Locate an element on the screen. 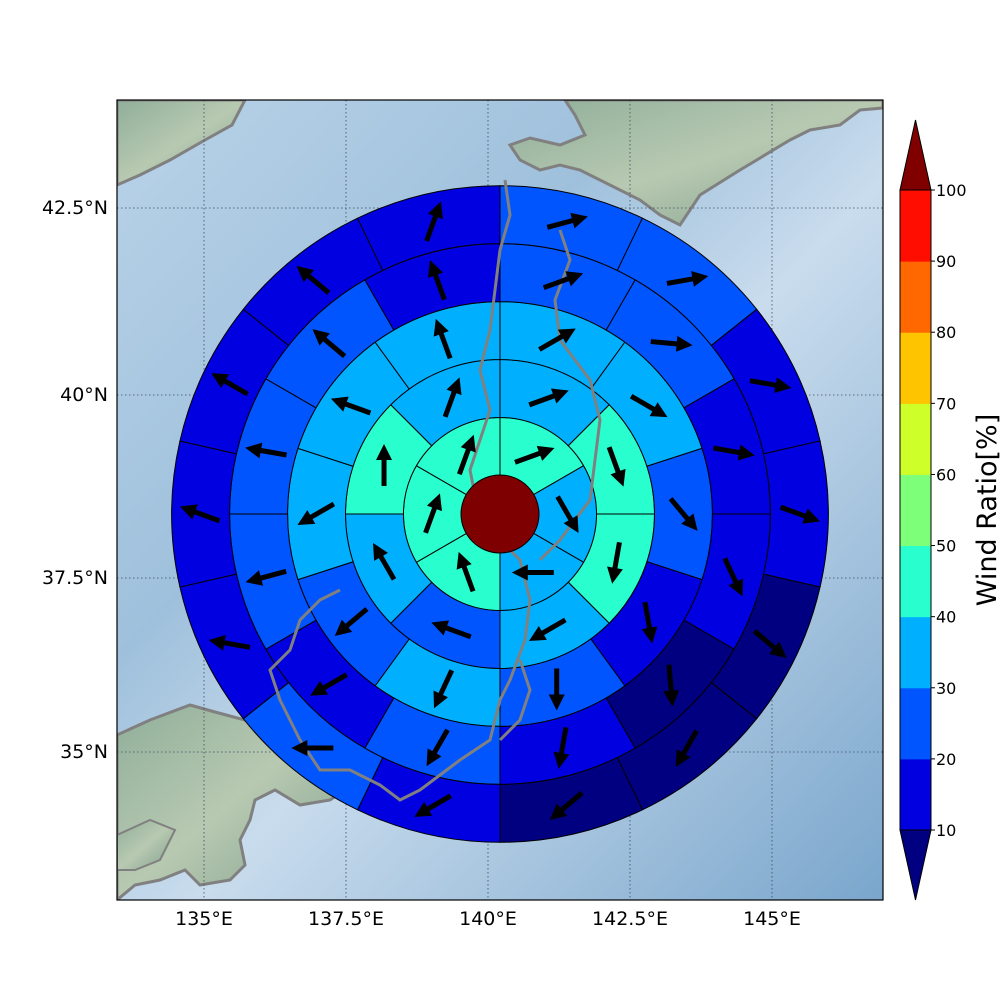  colorbar-frame is located at coordinates (915, 510).